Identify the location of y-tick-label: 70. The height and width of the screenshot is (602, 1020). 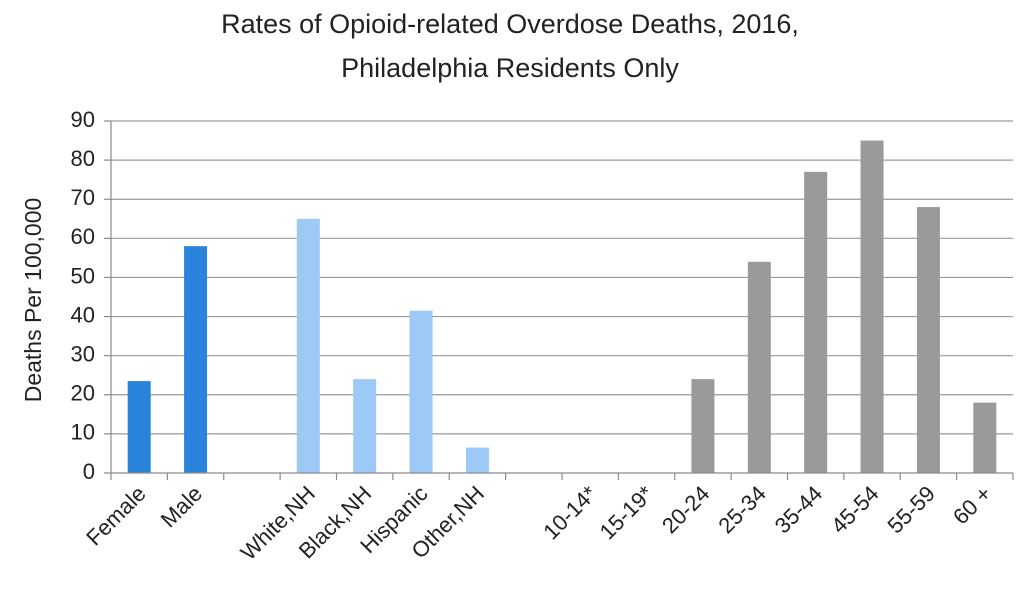
(83, 197).